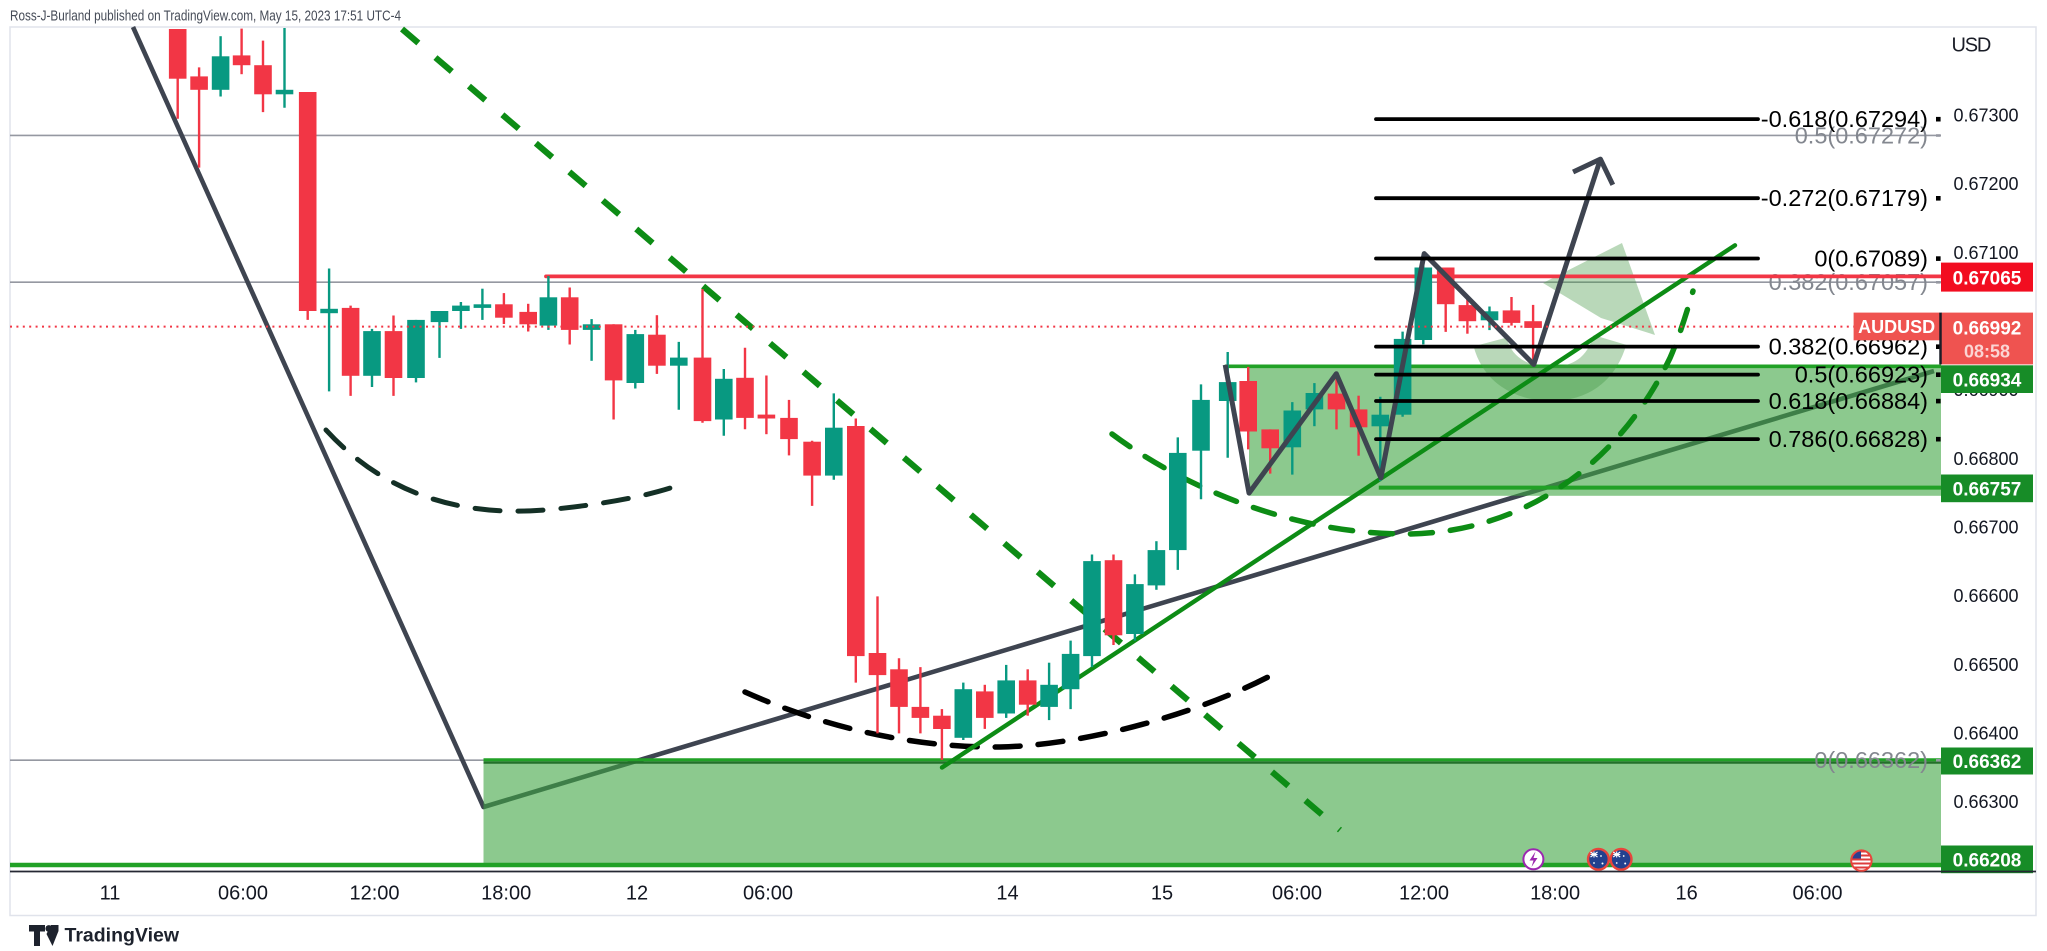 This screenshot has width=2047, height=951. Describe the element at coordinates (1987, 861) in the screenshot. I see `svg-text: 0.66208` at that location.